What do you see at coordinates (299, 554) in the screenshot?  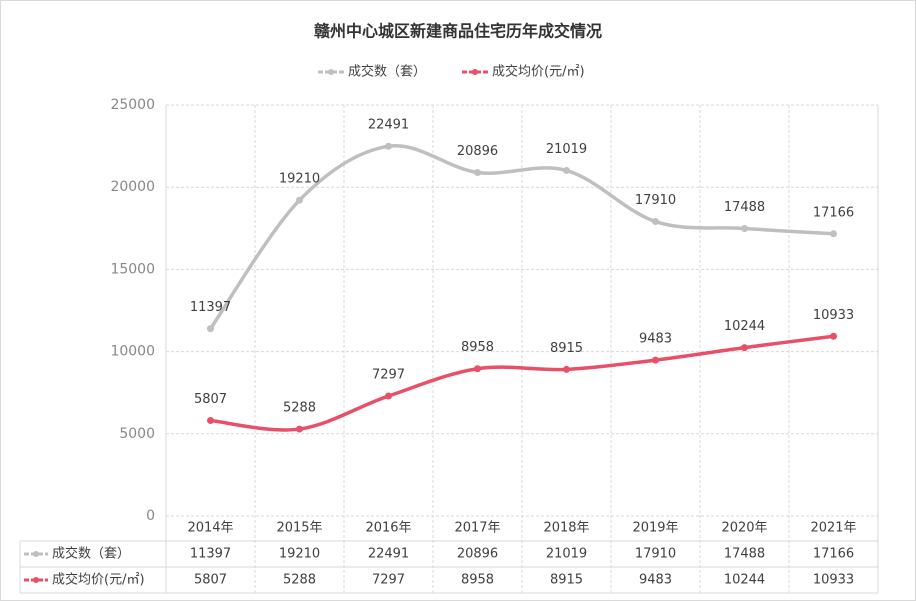 I see `table-cell: 19210` at bounding box center [299, 554].